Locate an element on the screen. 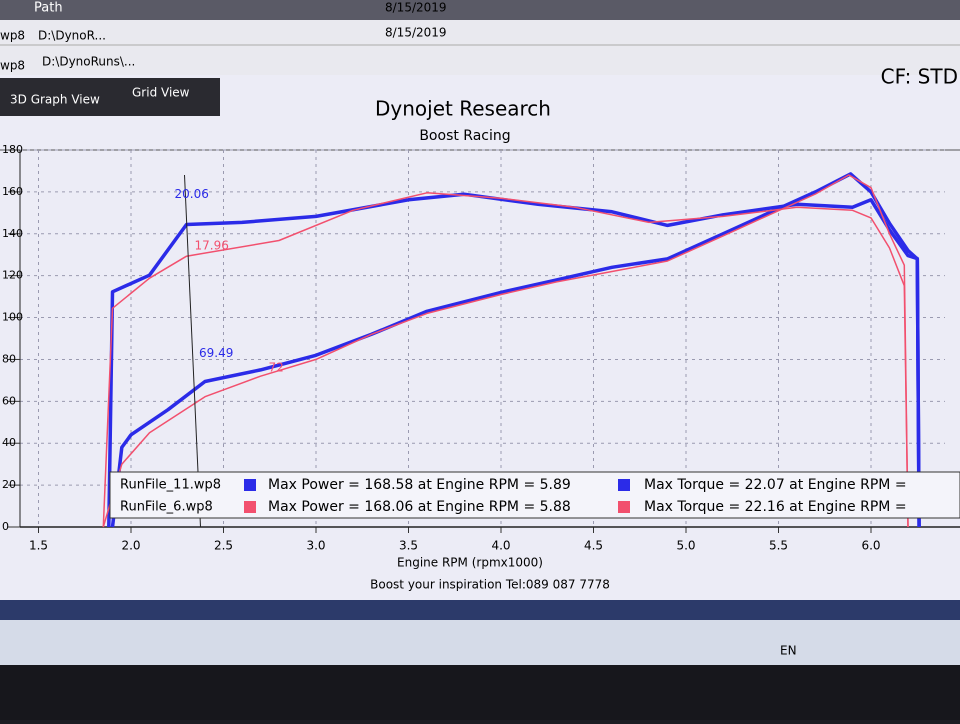 This screenshot has width=960, height=724. legend-name: RunFile_11.wp8 is located at coordinates (170, 485).